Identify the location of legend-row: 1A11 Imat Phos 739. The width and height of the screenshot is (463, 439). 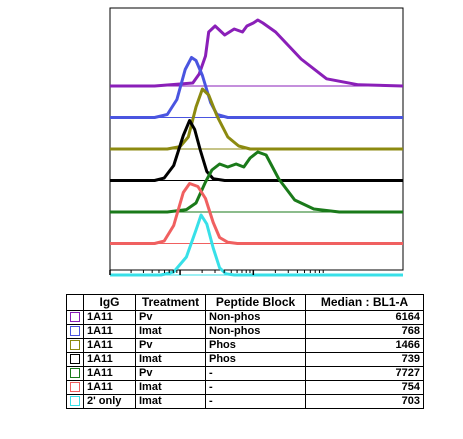
(245, 359).